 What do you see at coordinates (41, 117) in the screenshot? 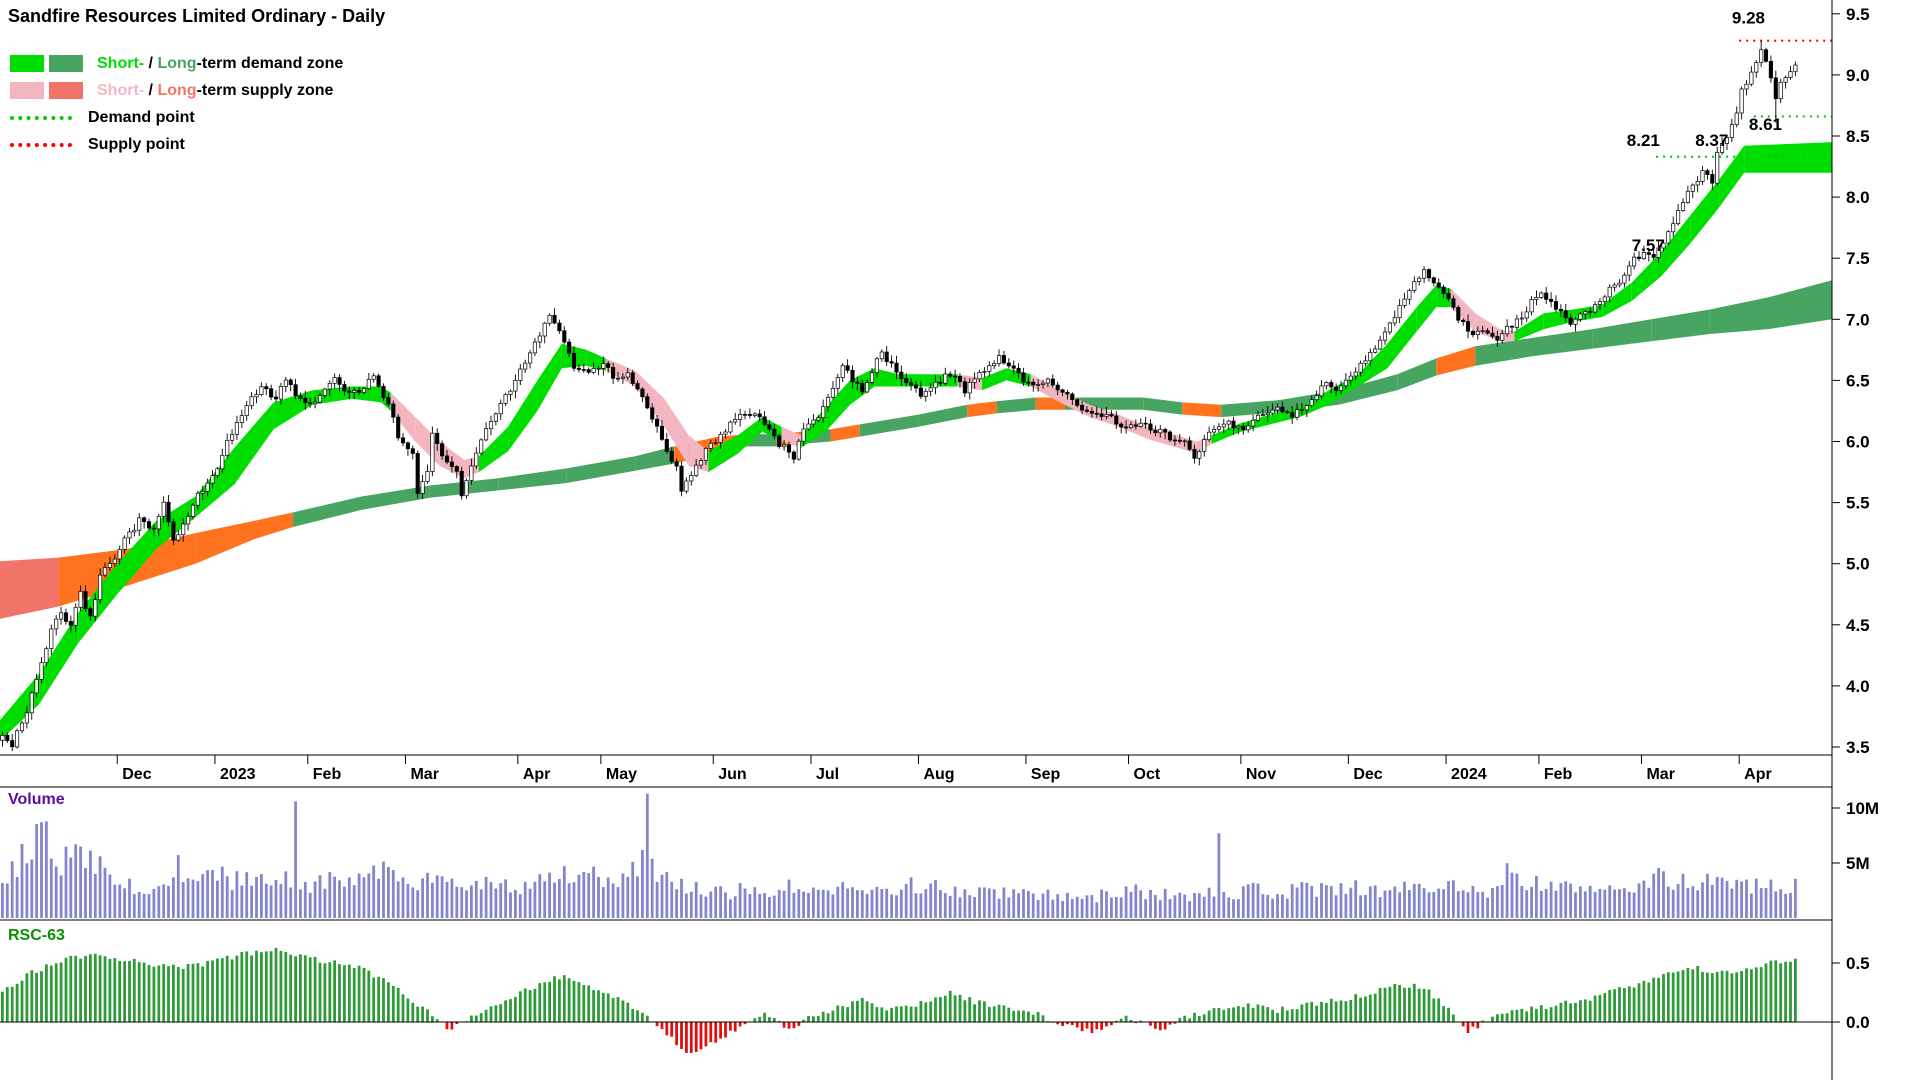
I see `demand-point-dotted-swatch` at bounding box center [41, 117].